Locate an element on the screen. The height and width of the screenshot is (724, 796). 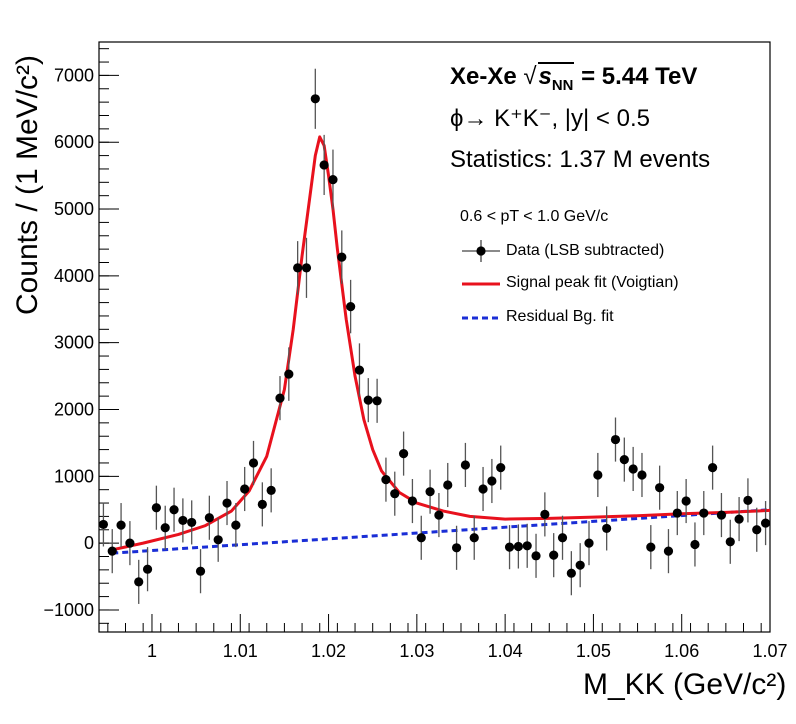
x-tick-label: 1.06 is located at coordinates (681, 651).